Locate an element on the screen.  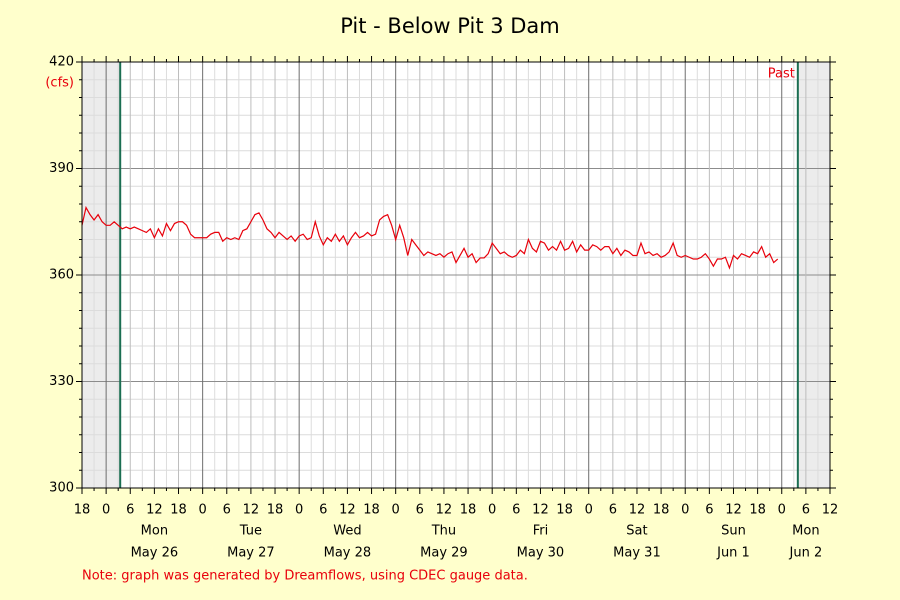
weekday-label: Tue is located at coordinates (250, 531).